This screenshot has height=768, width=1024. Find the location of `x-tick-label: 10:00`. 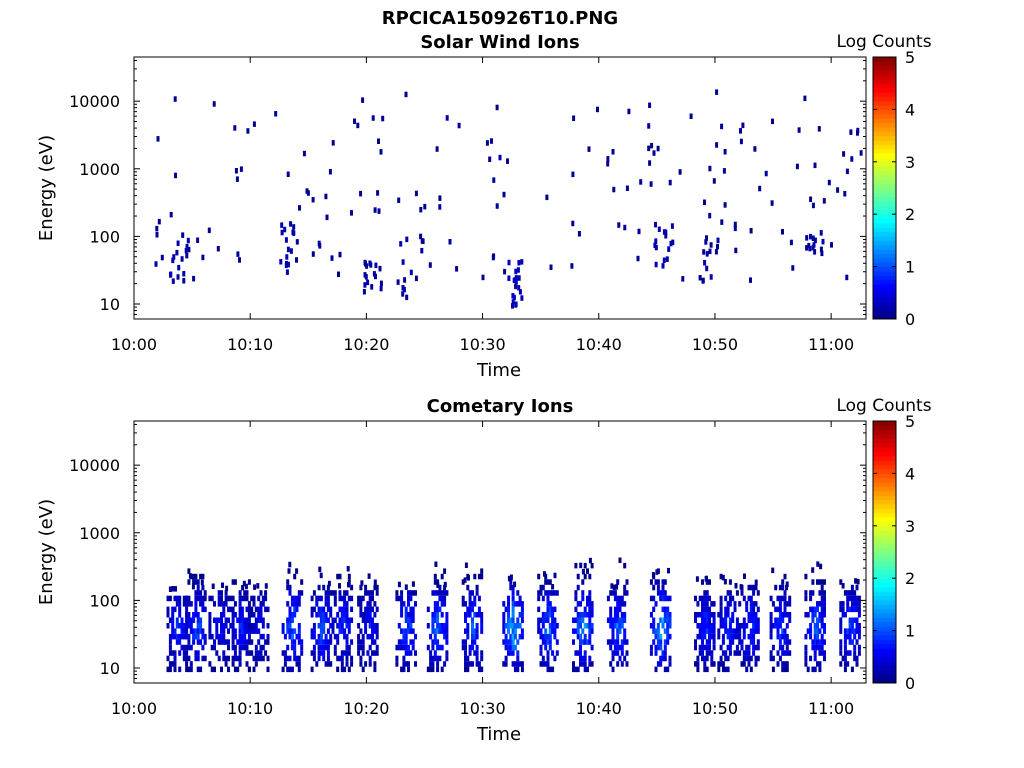

x-tick-label: 10:00 is located at coordinates (134, 708).